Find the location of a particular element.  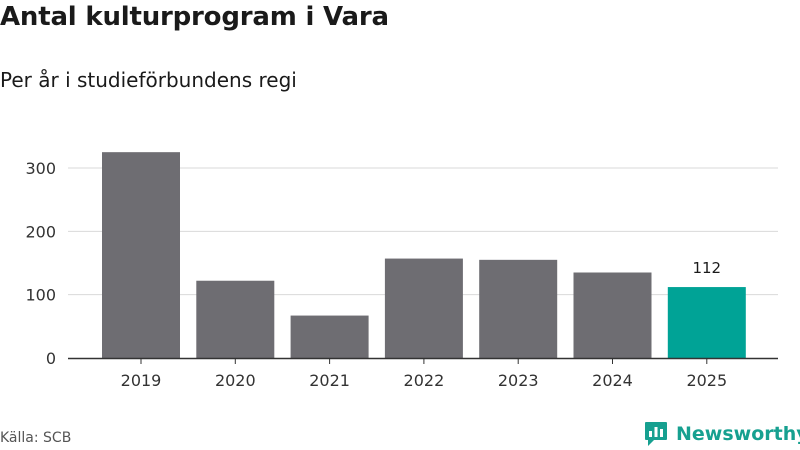

data-label: 112 is located at coordinates (706, 268).